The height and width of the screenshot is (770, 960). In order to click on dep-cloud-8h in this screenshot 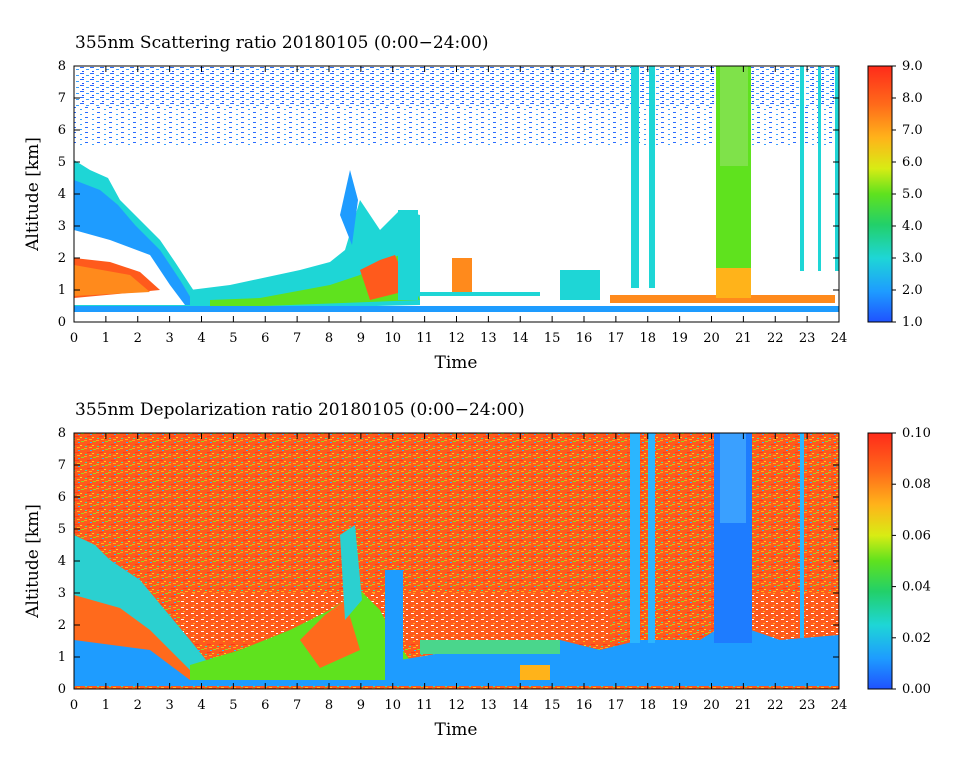, I will do `click(351, 572)`.